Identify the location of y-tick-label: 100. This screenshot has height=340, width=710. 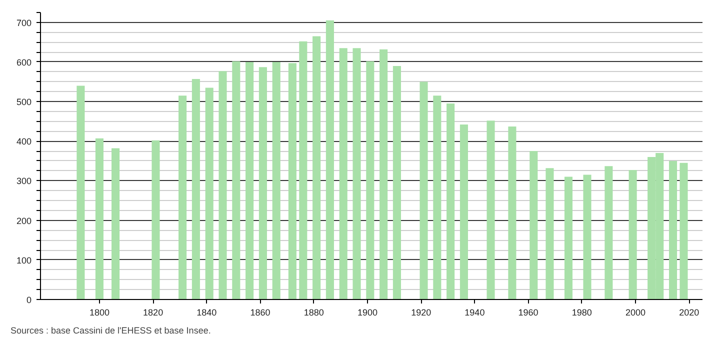
(24, 260).